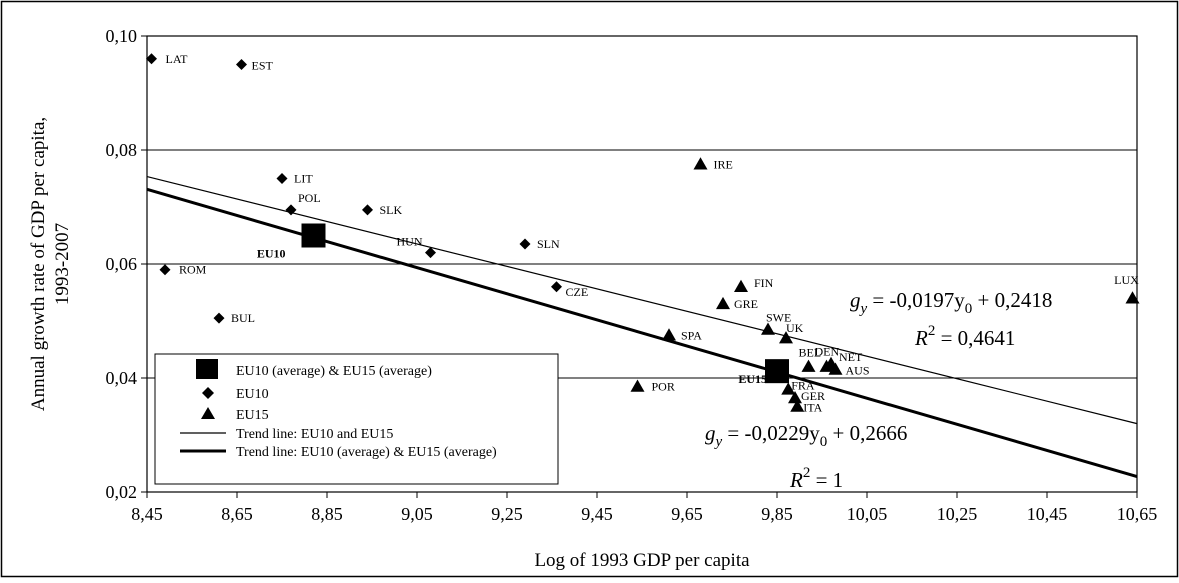  What do you see at coordinates (810, 353) in the screenshot?
I see `point-label-bel: BEL` at bounding box center [810, 353].